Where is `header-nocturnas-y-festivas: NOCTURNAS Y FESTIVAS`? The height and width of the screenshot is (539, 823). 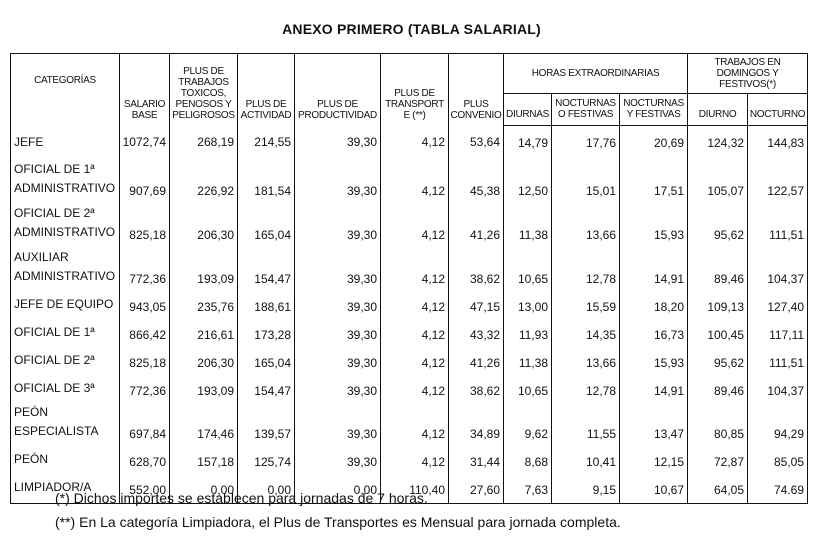 header-nocturnas-y-festivas: NOCTURNAS Y FESTIVAS is located at coordinates (653, 109).